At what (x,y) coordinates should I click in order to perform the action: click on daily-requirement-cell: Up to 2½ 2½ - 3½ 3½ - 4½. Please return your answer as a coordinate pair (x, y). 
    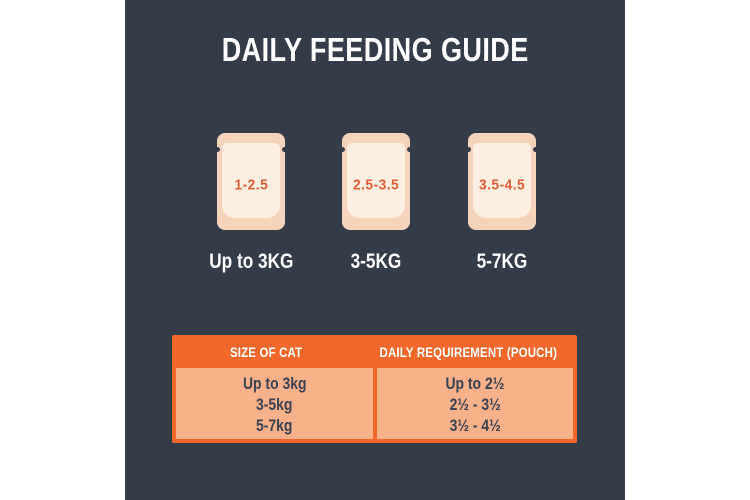
    Looking at the image, I should click on (475, 403).